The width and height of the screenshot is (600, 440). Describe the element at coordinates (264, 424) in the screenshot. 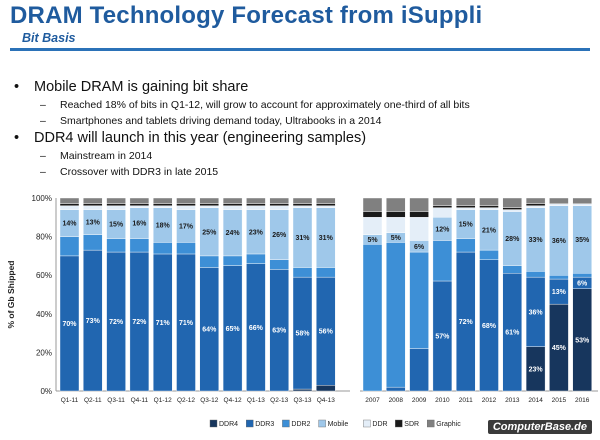

I see `legend-label: DDR3` at that location.